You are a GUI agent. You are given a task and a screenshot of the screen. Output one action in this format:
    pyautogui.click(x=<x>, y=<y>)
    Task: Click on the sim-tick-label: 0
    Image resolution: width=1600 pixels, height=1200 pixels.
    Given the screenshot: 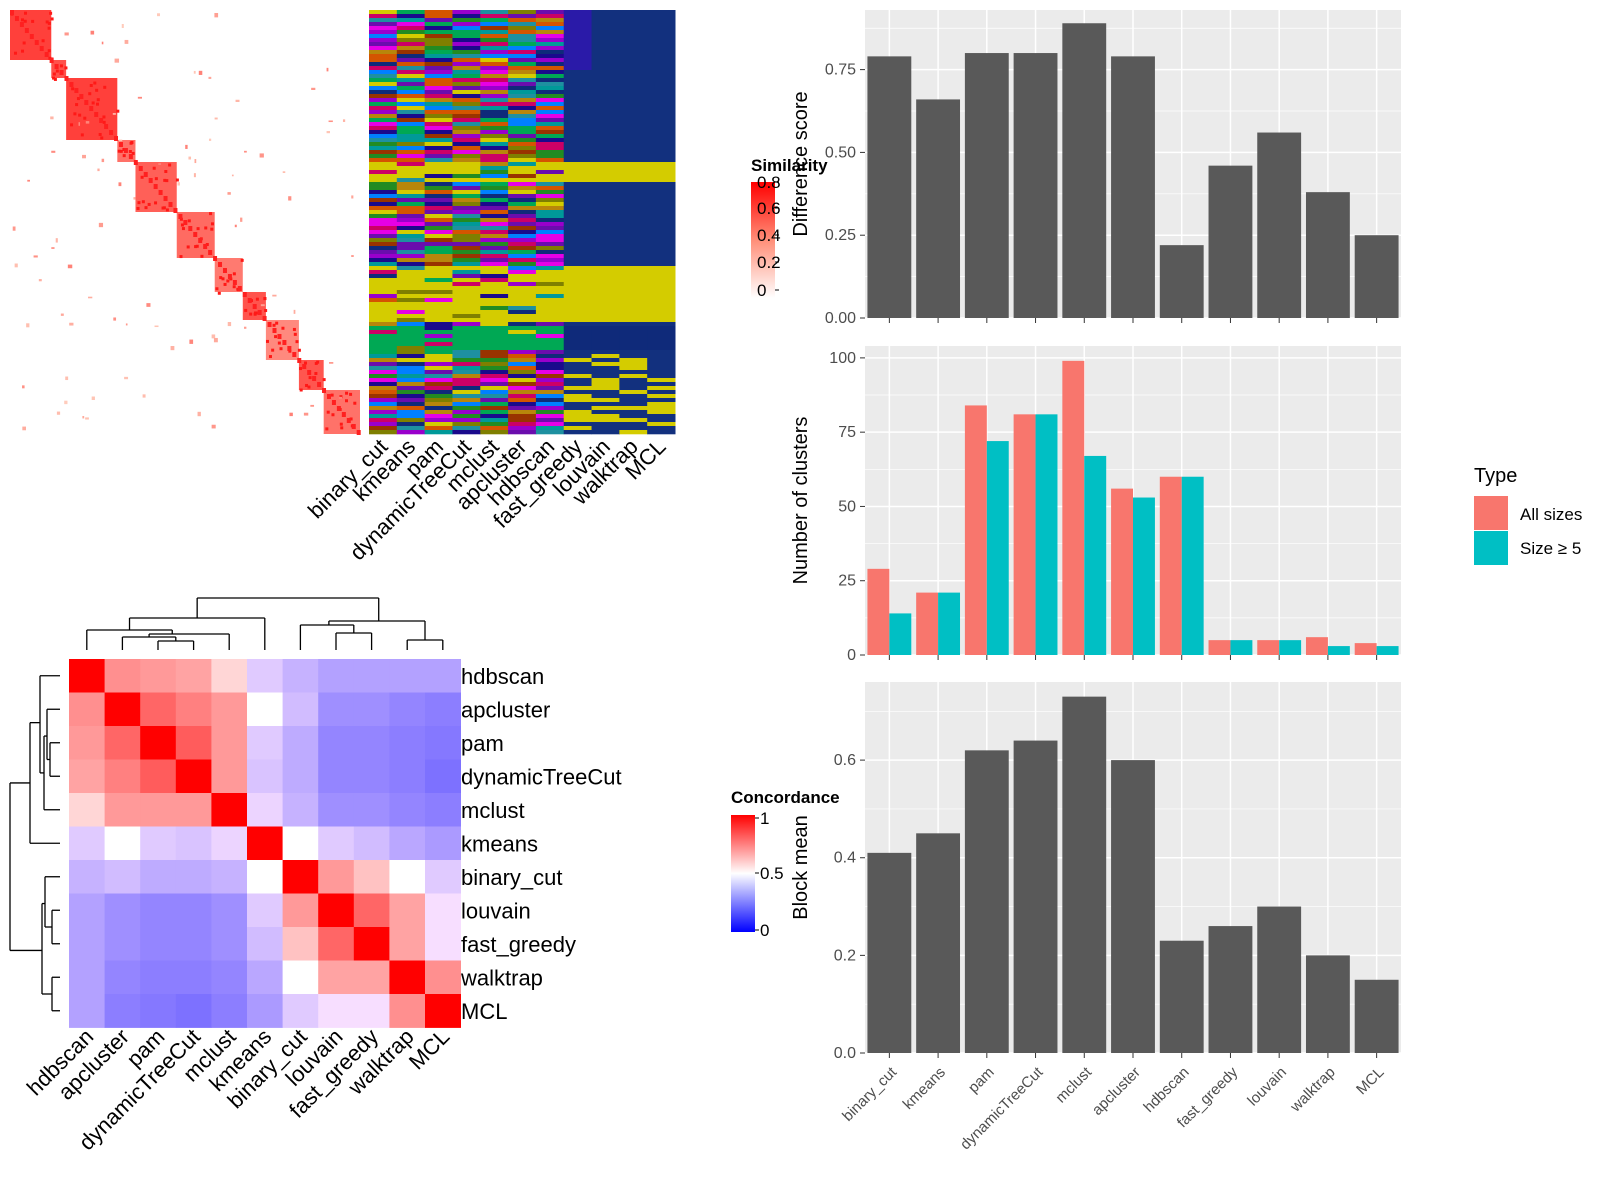 What is the action you would take?
    pyautogui.click(x=761, y=290)
    